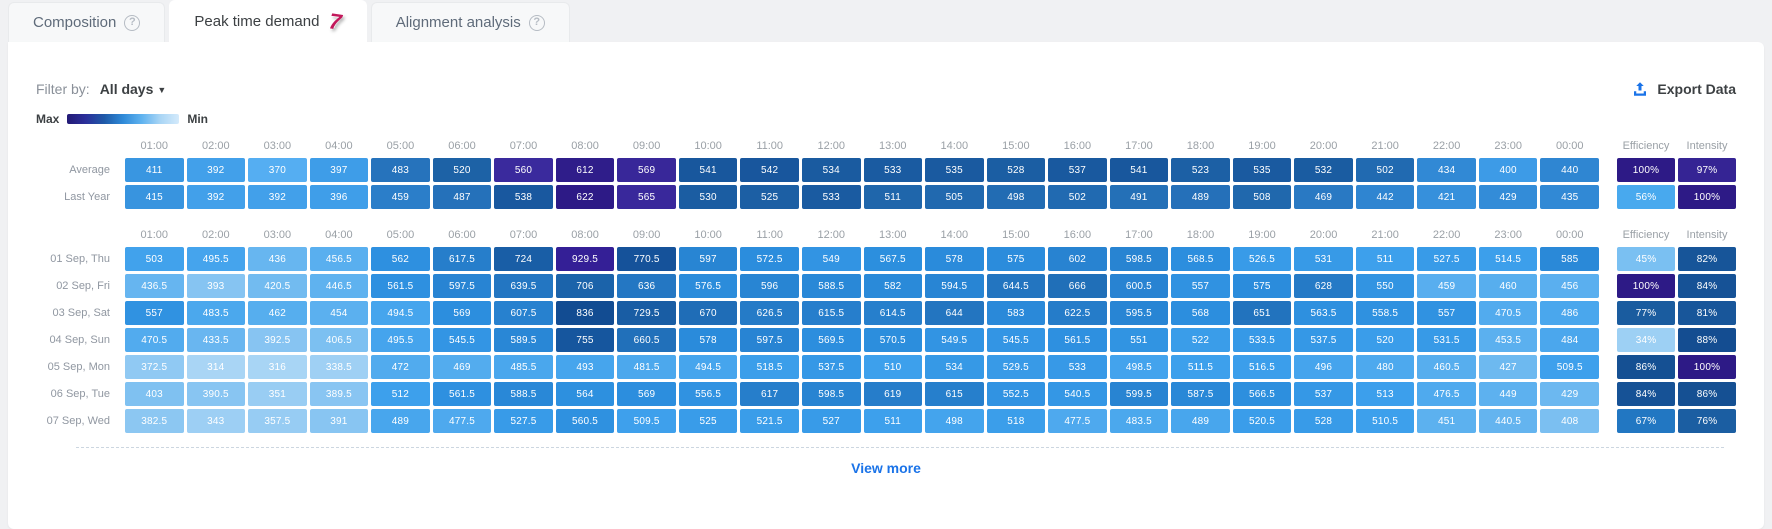 This screenshot has width=1772, height=529. I want to click on time-header: 19:00, so click(1262, 235).